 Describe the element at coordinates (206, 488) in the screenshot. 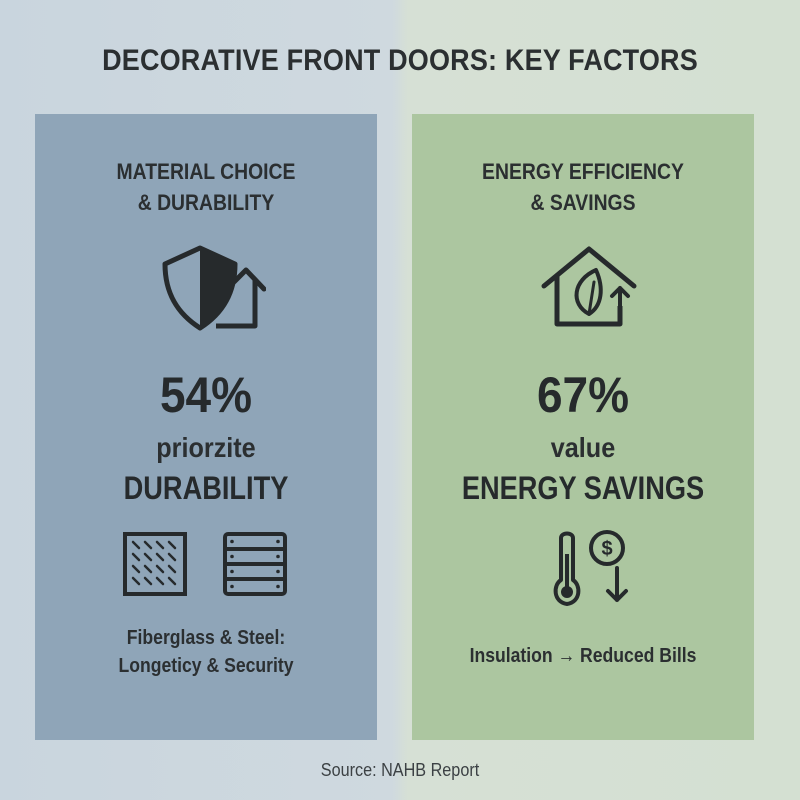

I see `stat-label: DURABILITY` at that location.